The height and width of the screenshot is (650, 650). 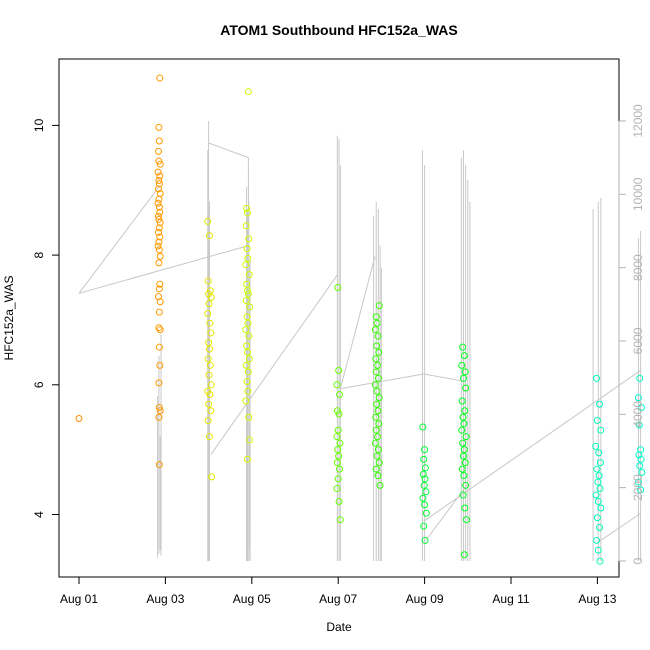 I want to click on y2-tick-label: 4000, so click(x=638, y=414).